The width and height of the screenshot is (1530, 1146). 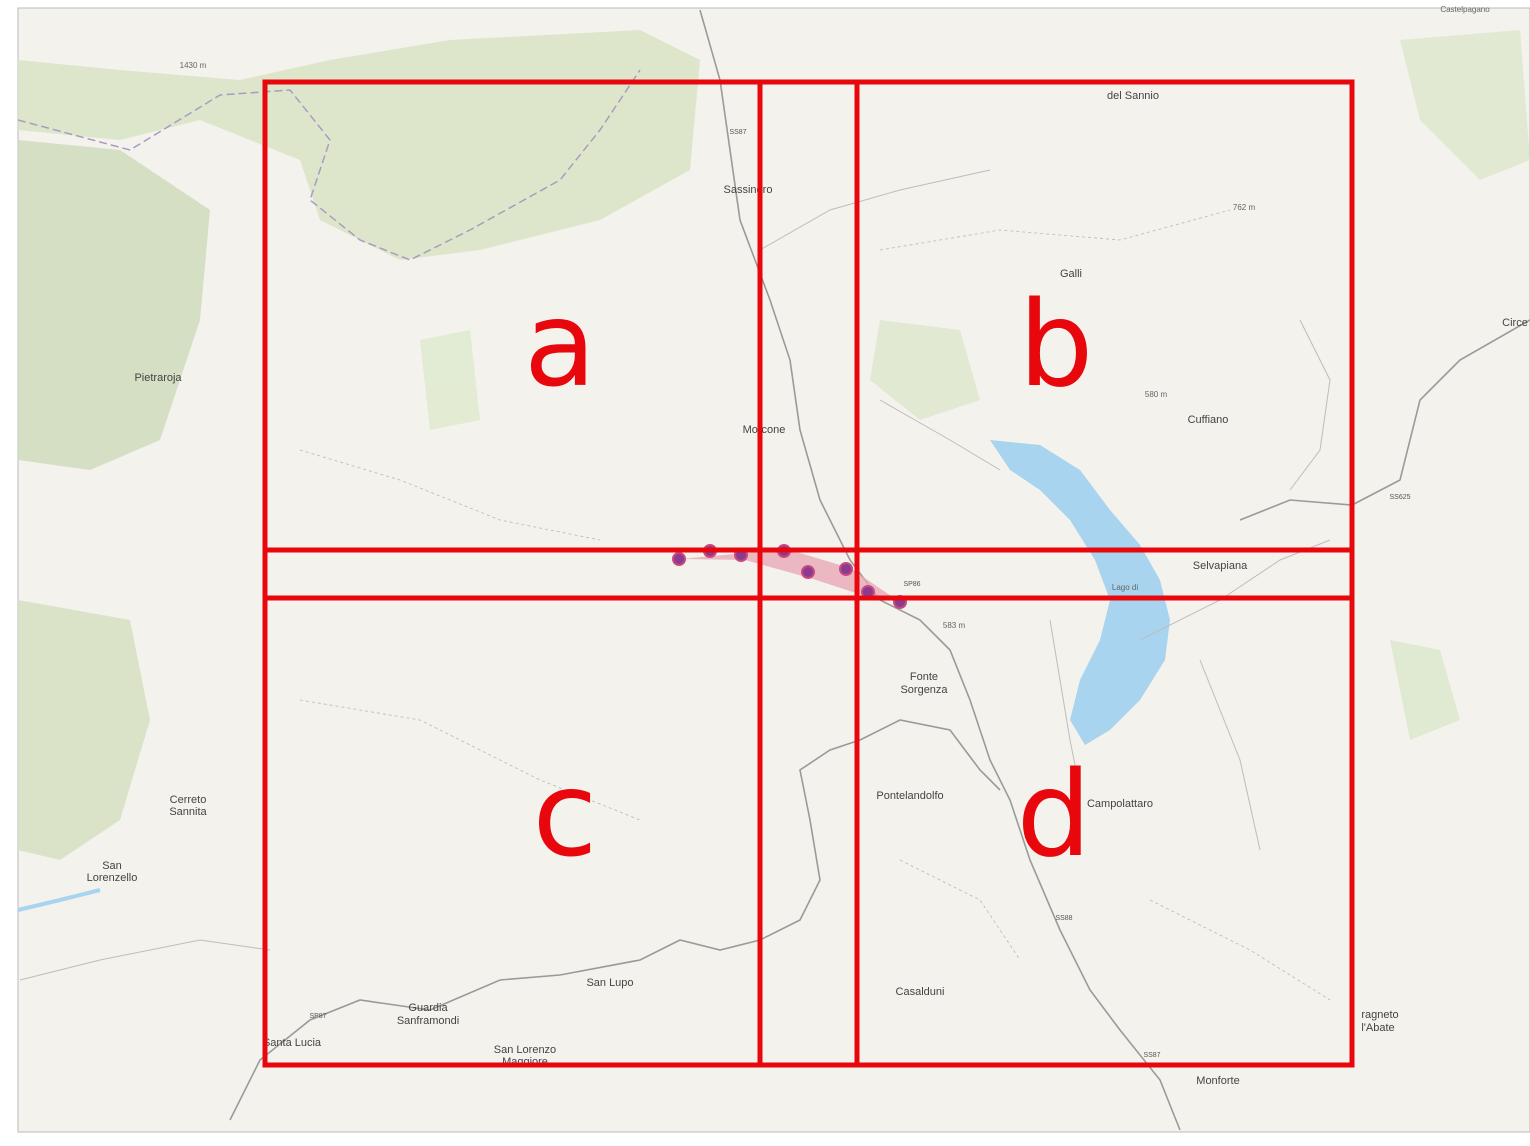 What do you see at coordinates (1377, 1028) in the screenshot?
I see `place-label: l'Abate` at bounding box center [1377, 1028].